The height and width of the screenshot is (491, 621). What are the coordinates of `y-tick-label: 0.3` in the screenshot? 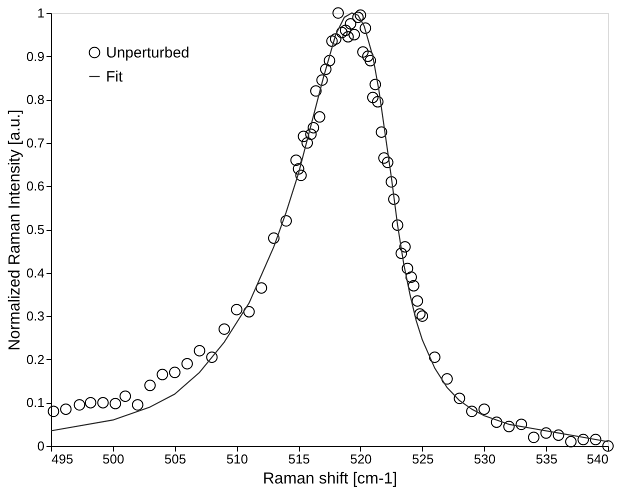 It's located at (35, 316).